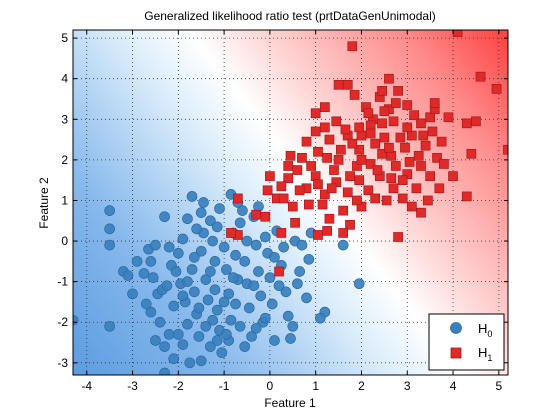 The width and height of the screenshot is (560, 420). What do you see at coordinates (64, 79) in the screenshot?
I see `y-tick-label: 4` at bounding box center [64, 79].